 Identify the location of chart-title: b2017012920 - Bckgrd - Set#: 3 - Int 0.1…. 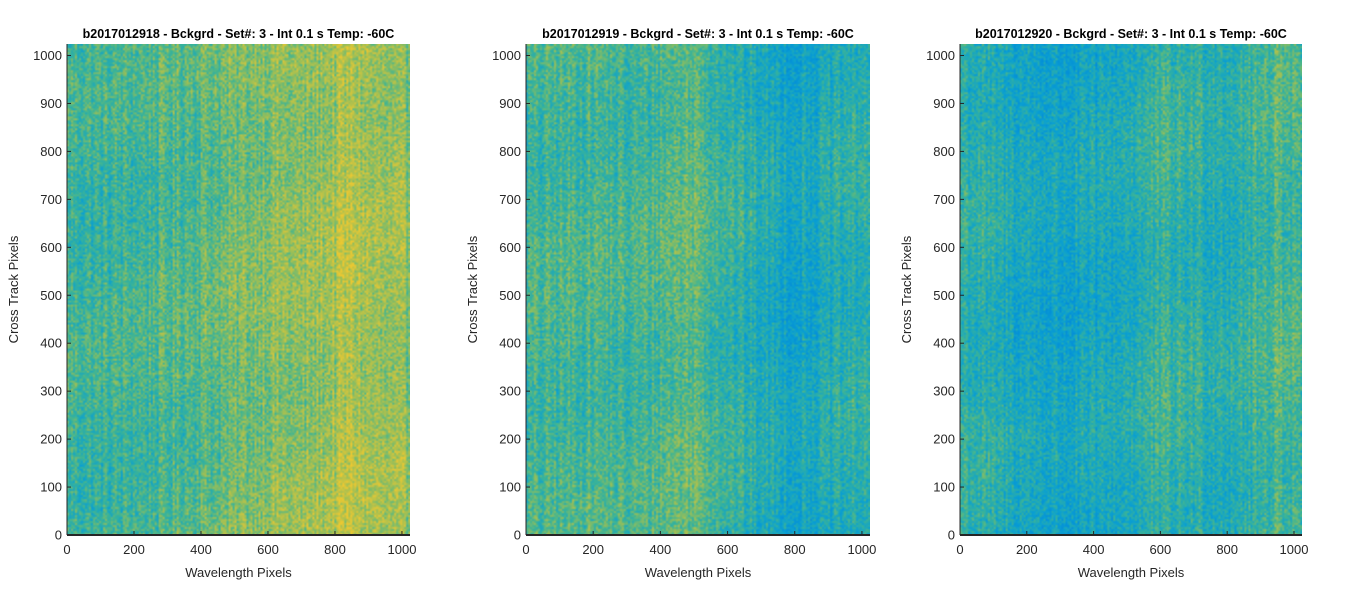
(1131, 34).